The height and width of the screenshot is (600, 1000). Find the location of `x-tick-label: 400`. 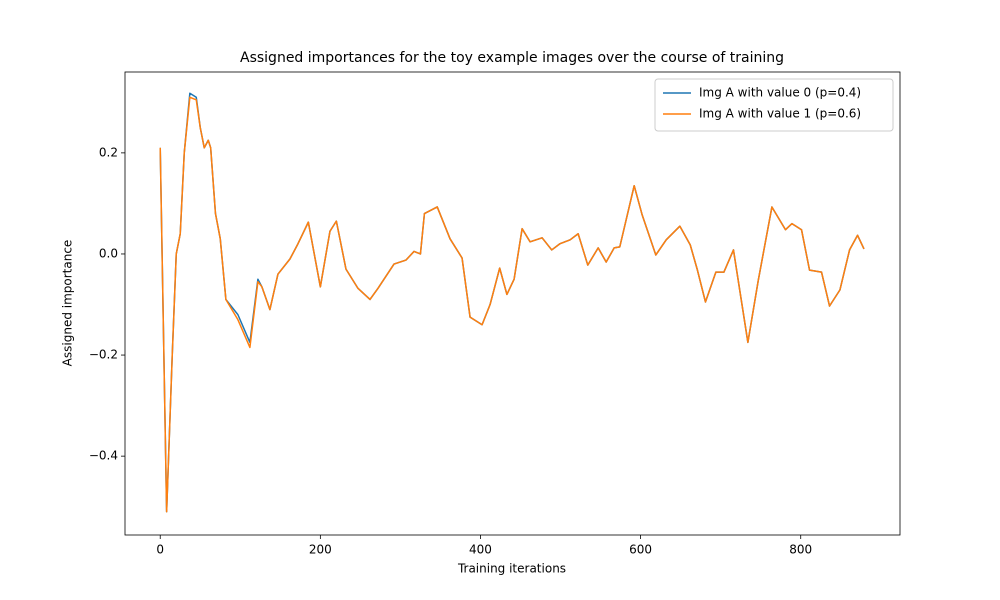

x-tick-label: 400 is located at coordinates (480, 550).